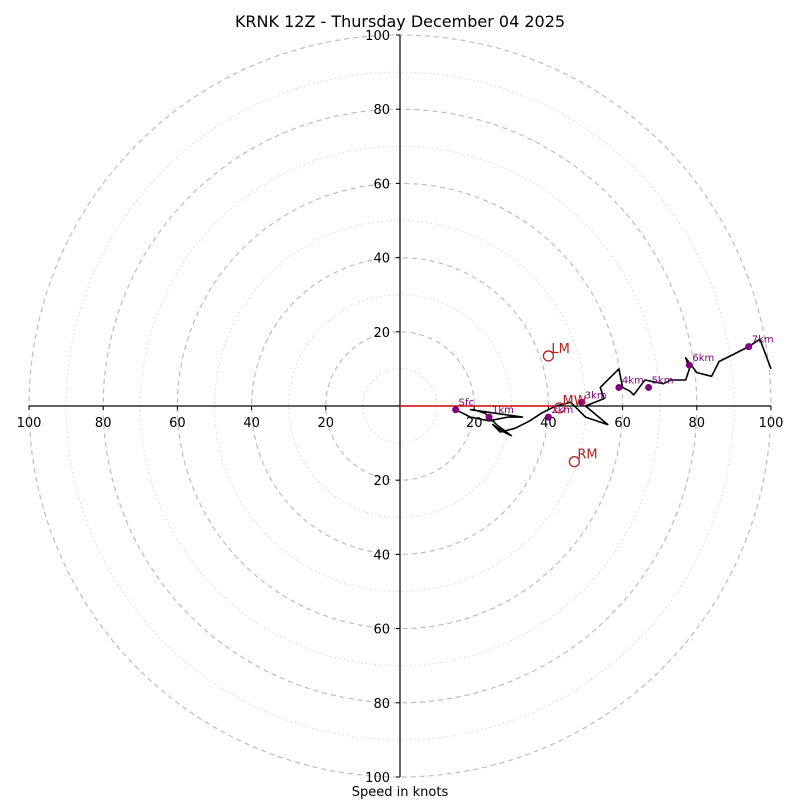  I want to click on height-markers: Sfc 1km 2km 3km 4km 5km 6km 7km, so click(613, 378).